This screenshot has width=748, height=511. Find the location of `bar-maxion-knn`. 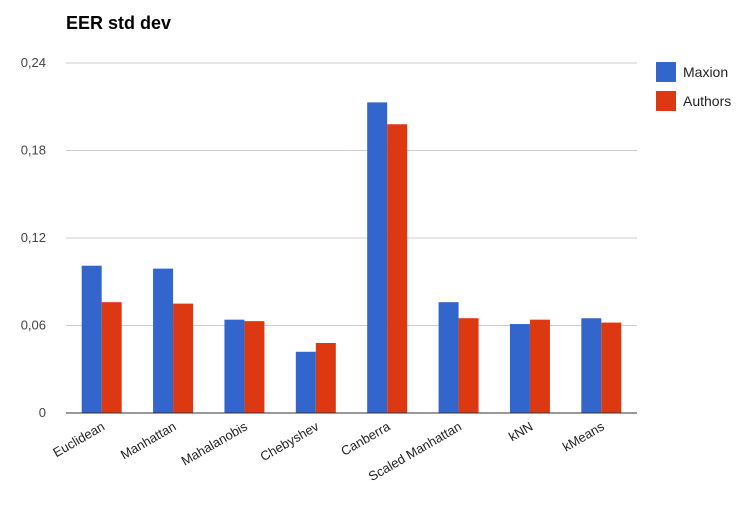

bar-maxion-knn is located at coordinates (519, 368).